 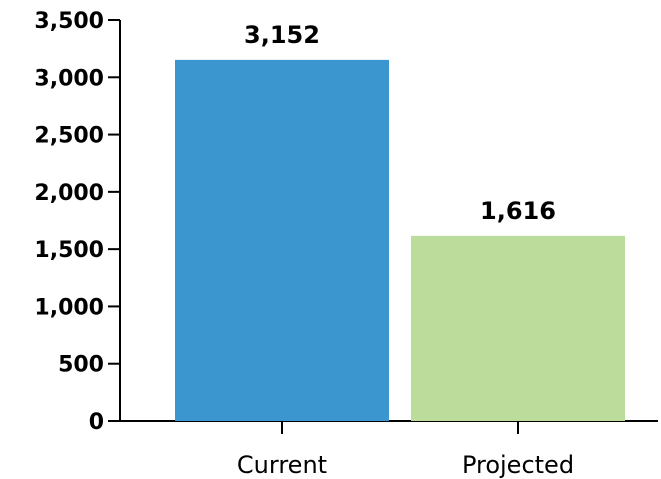 What do you see at coordinates (77, 222) in the screenshot?
I see `y-axis: 0 500 1,000 1,500 2,000 2,500 3,000 3,500` at bounding box center [77, 222].